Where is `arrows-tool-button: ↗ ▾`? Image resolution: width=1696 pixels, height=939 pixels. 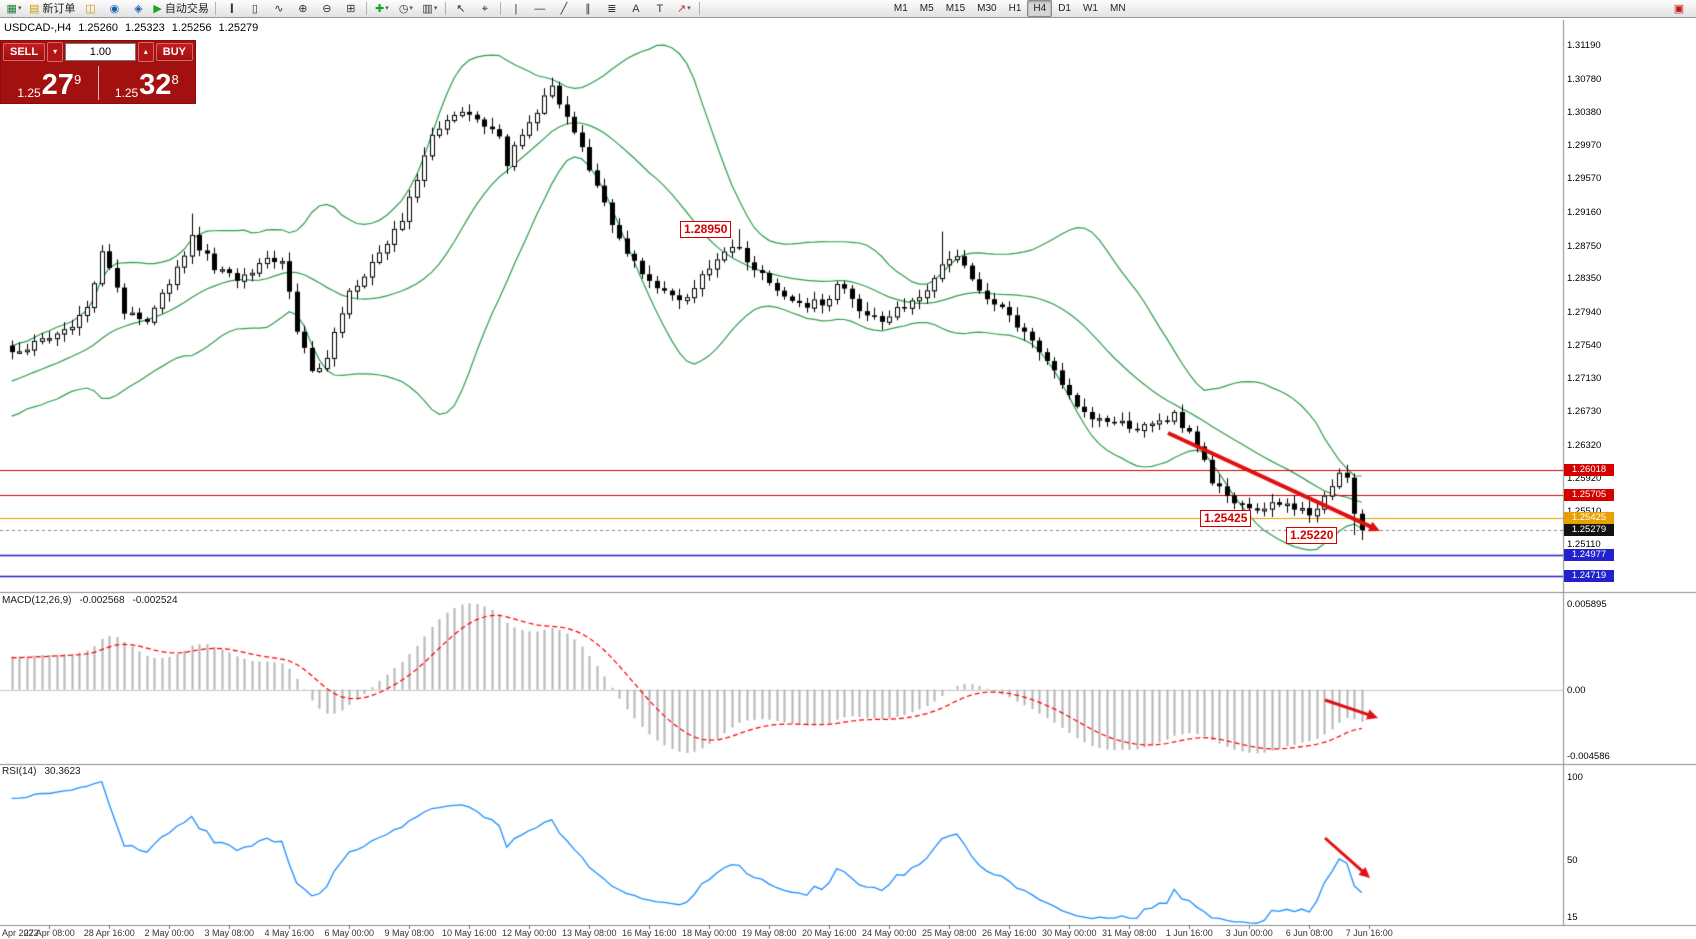
arrows-tool-button: ↗ ▾ is located at coordinates (684, 9).